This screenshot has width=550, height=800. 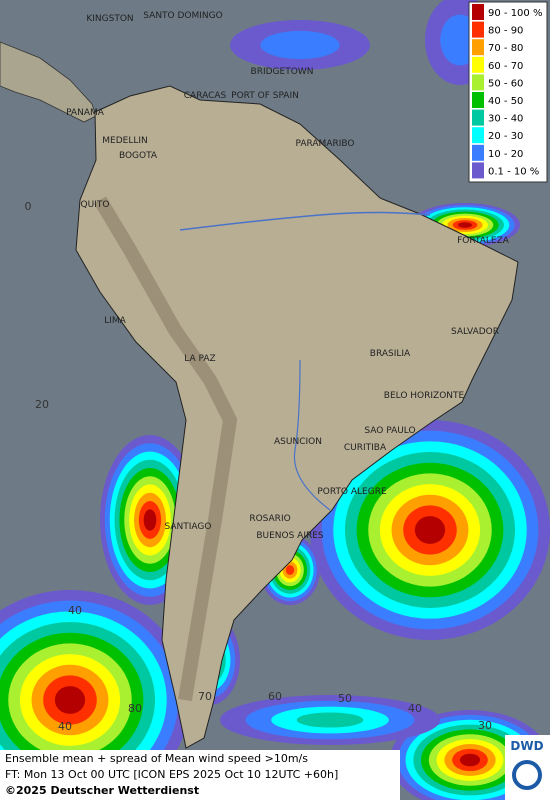 What do you see at coordinates (85, 113) in the screenshot?
I see `city-label: PANAMA` at bounding box center [85, 113].